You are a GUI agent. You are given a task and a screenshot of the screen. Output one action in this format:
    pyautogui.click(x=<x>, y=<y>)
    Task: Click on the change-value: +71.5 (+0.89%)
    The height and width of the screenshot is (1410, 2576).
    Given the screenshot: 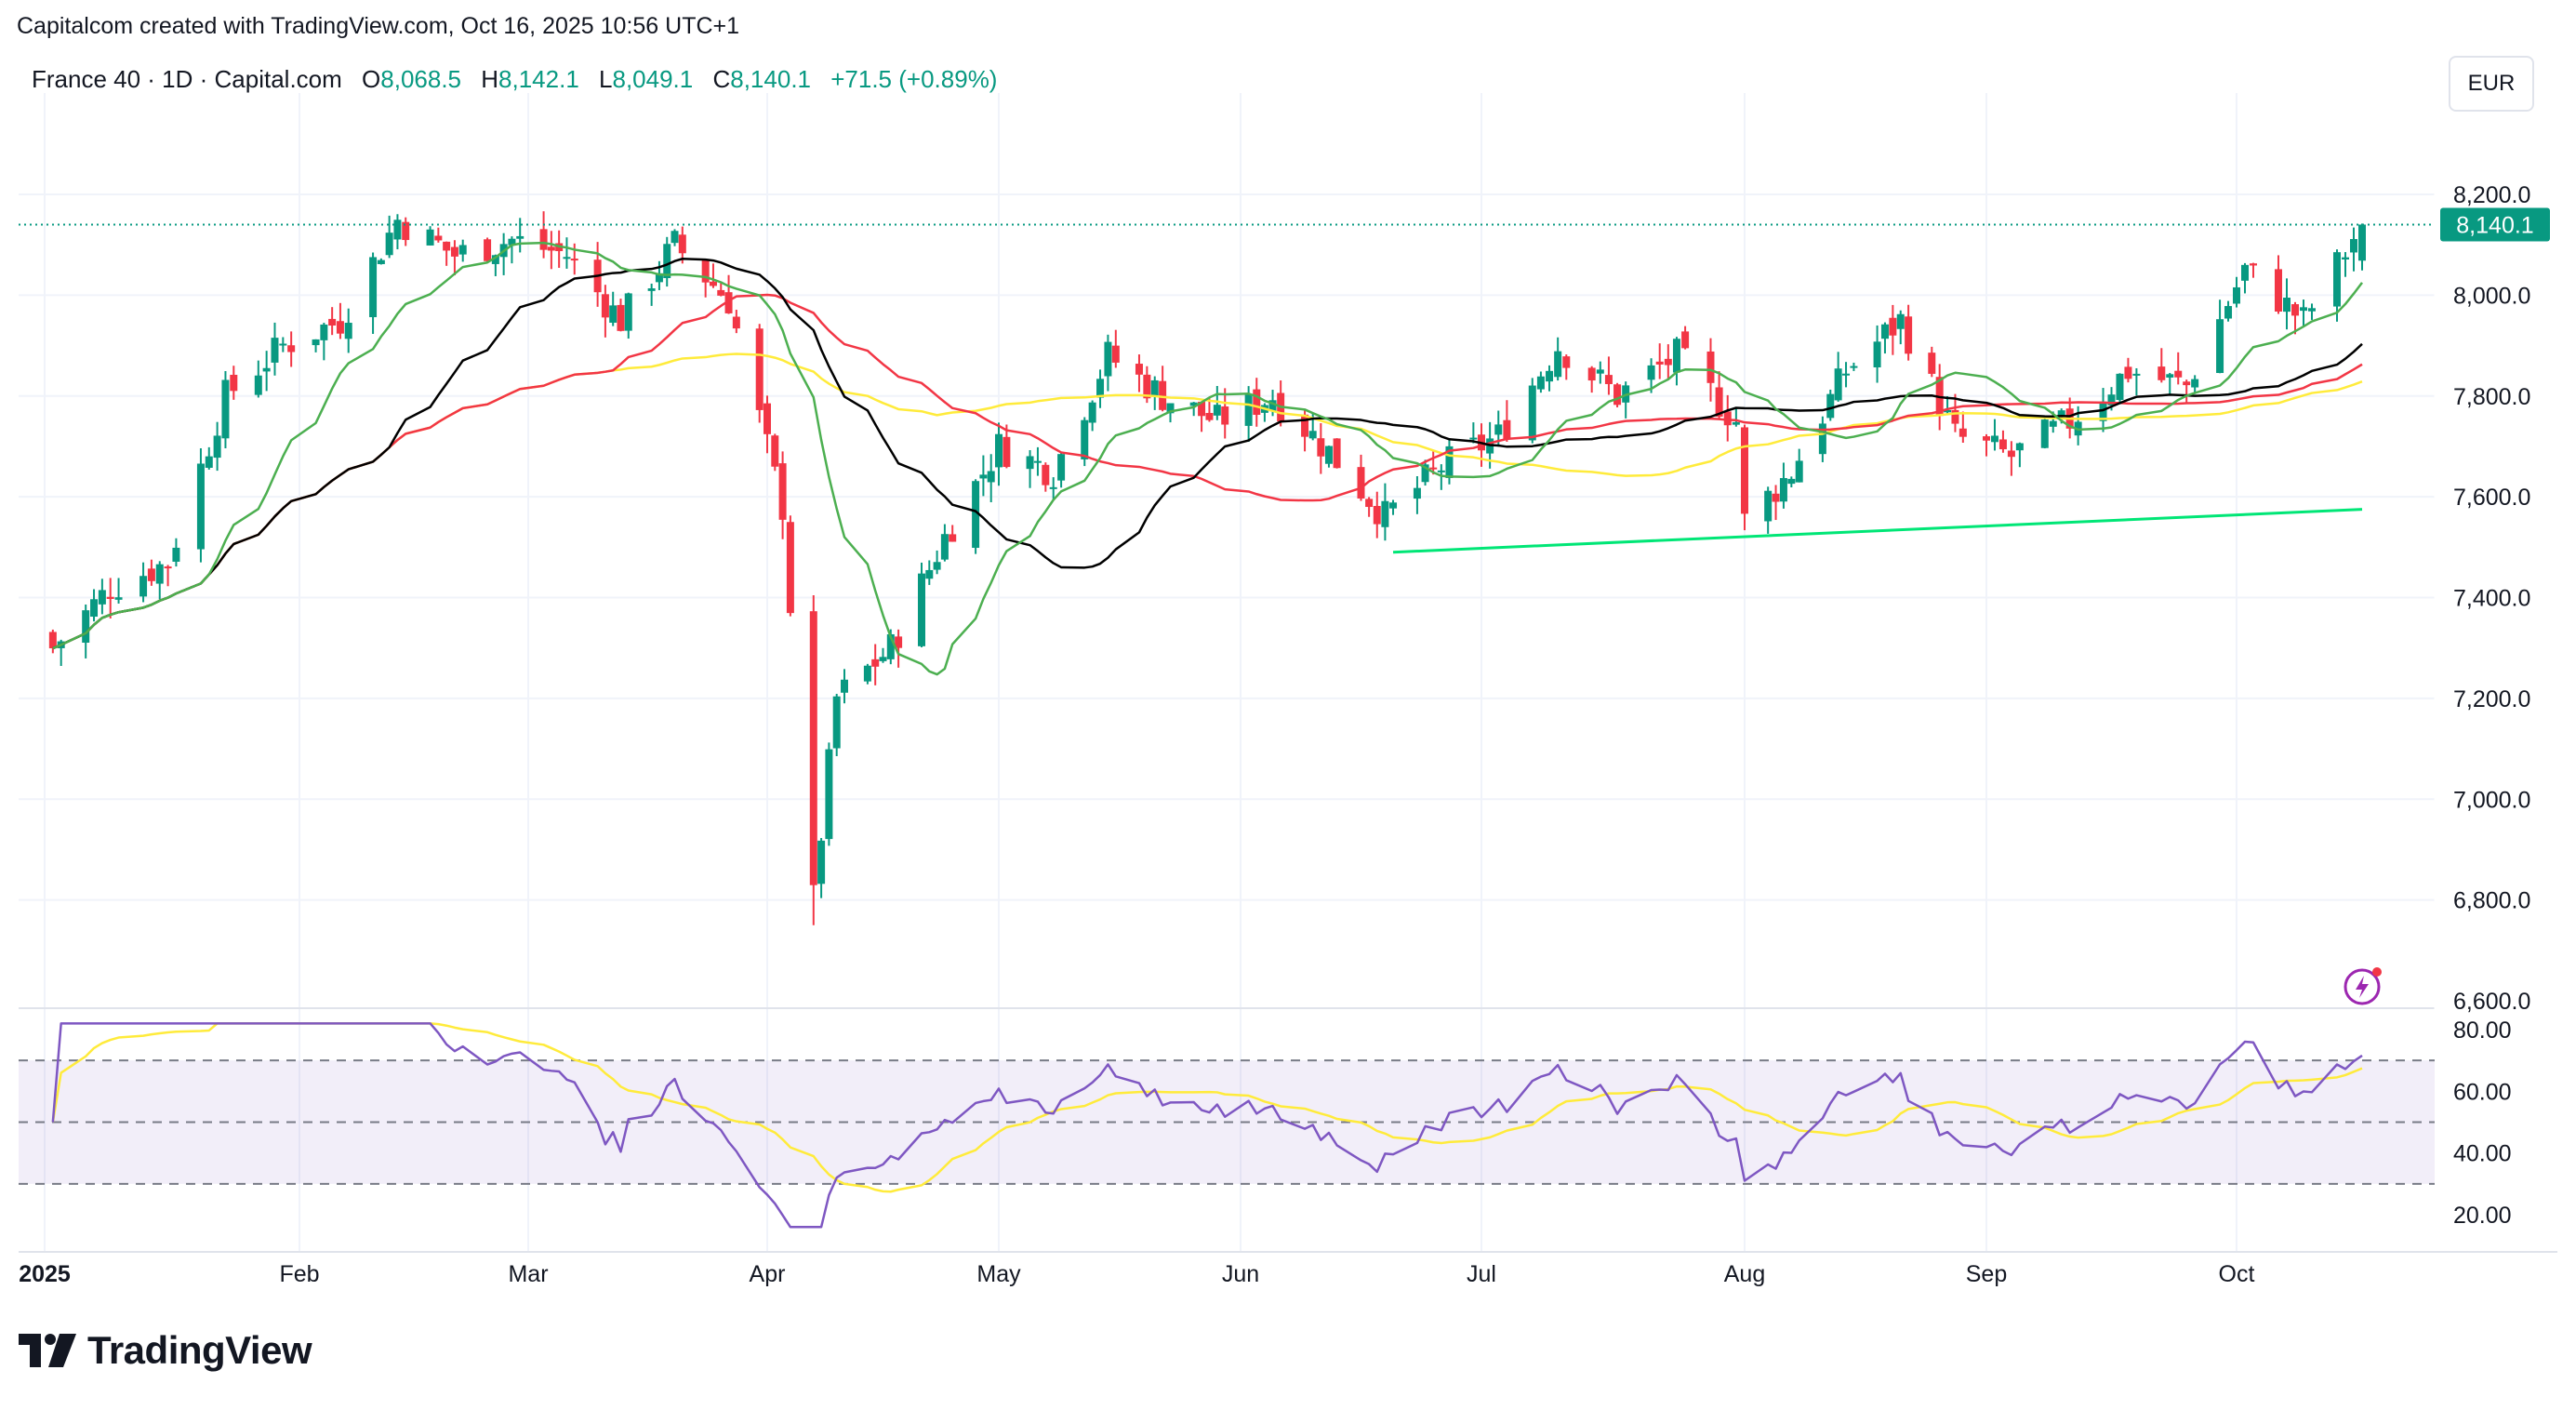 What is the action you would take?
    pyautogui.click(x=914, y=79)
    